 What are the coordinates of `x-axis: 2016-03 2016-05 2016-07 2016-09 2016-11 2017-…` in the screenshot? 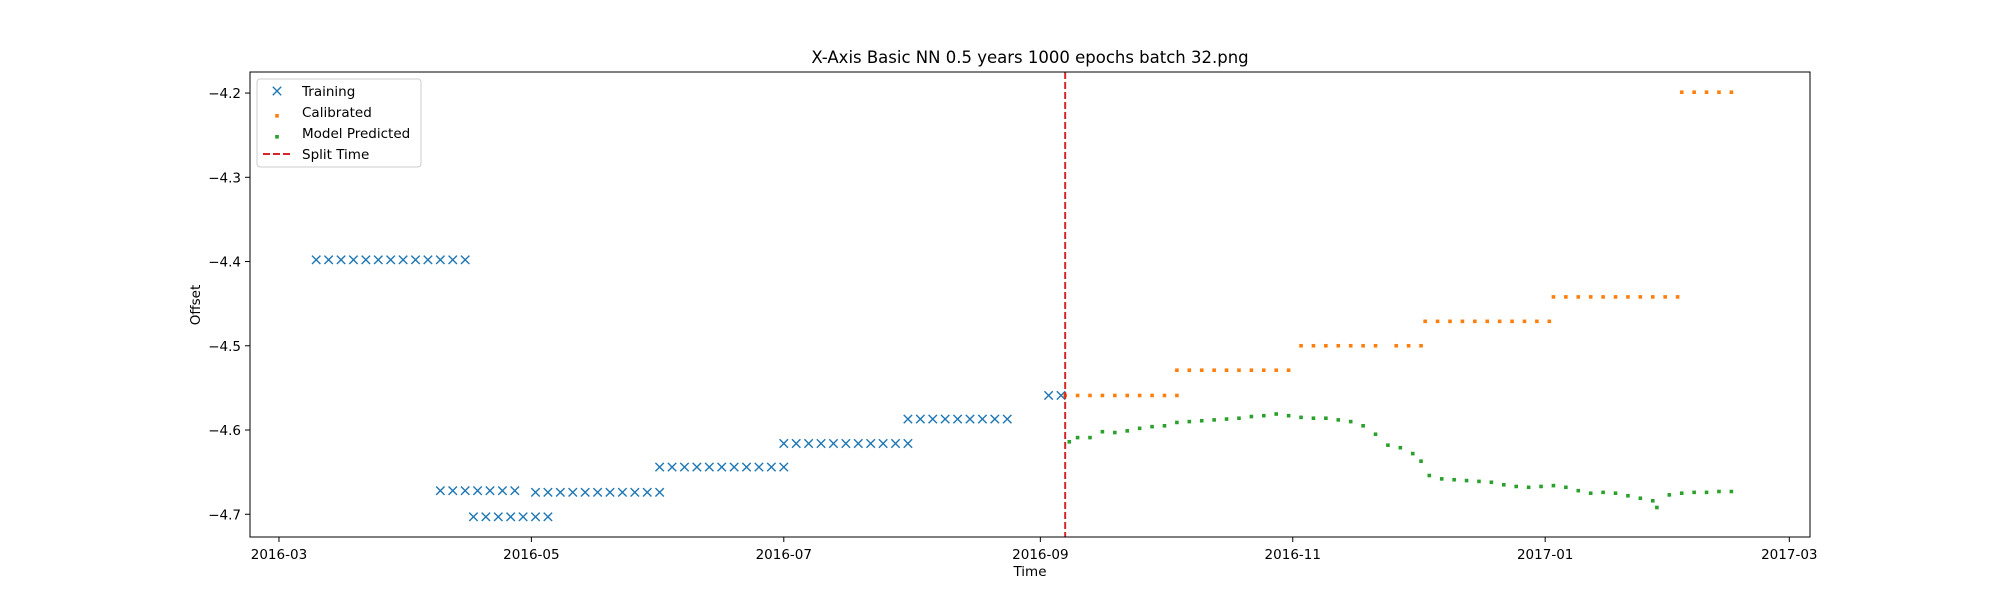 It's located at (1034, 550).